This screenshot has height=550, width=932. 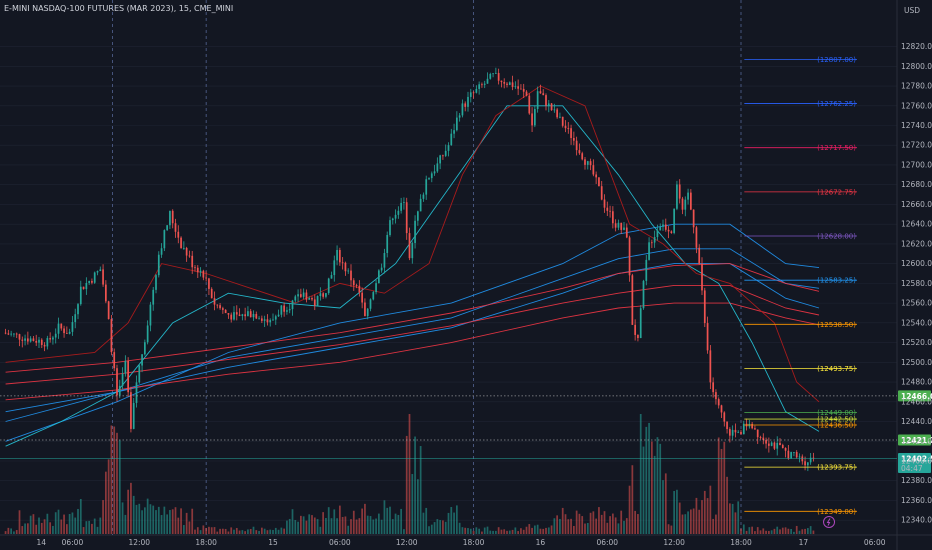 I want to click on level-label: (12762.25), so click(x=836, y=104).